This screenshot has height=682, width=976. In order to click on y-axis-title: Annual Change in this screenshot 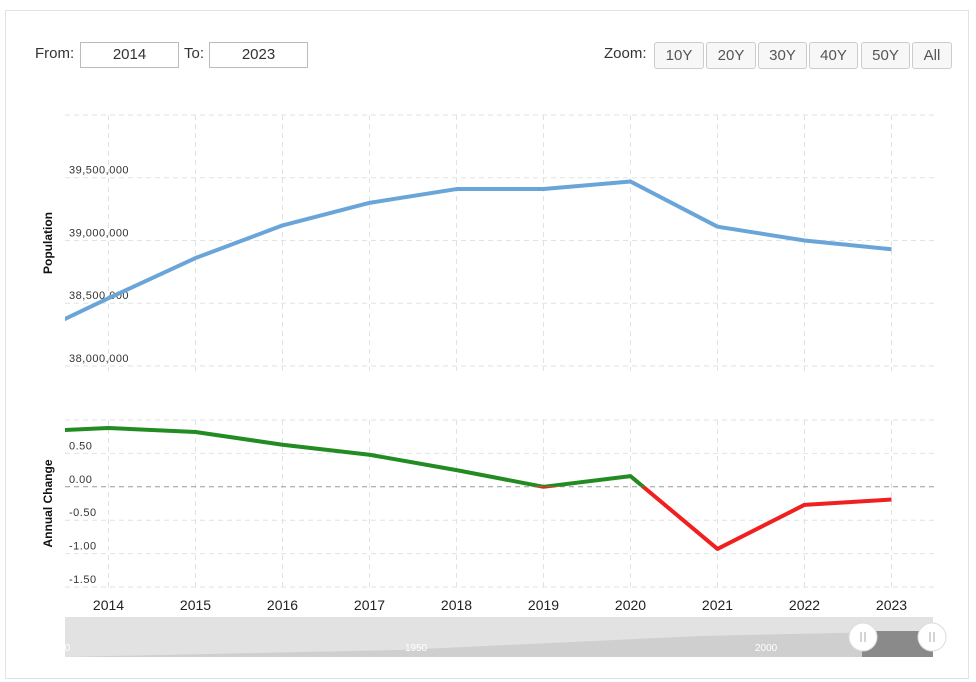, I will do `click(48, 503)`.